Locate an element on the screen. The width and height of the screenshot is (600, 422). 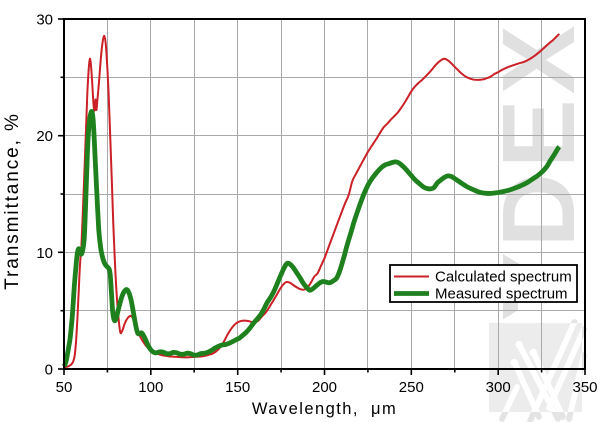
svg-text: 200 is located at coordinates (324, 387).